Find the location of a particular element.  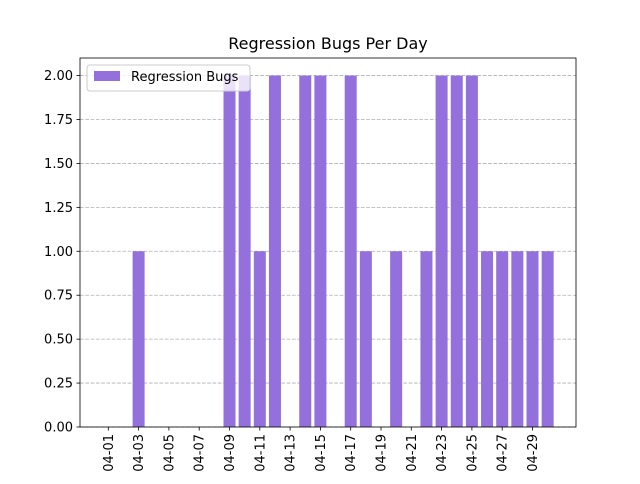

chart-title: Regression Bugs Per Day is located at coordinates (327, 43).